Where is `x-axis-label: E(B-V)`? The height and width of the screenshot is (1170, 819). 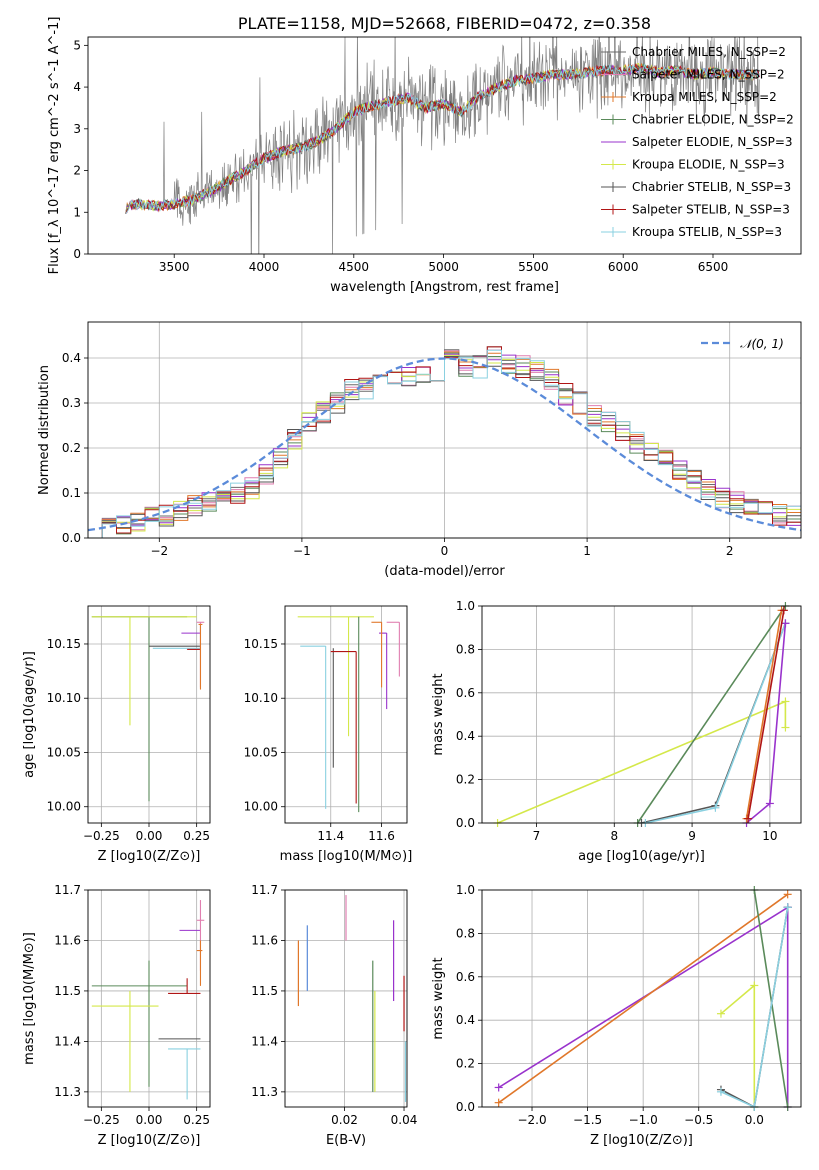
x-axis-label: E(B-V) is located at coordinates (346, 1140).